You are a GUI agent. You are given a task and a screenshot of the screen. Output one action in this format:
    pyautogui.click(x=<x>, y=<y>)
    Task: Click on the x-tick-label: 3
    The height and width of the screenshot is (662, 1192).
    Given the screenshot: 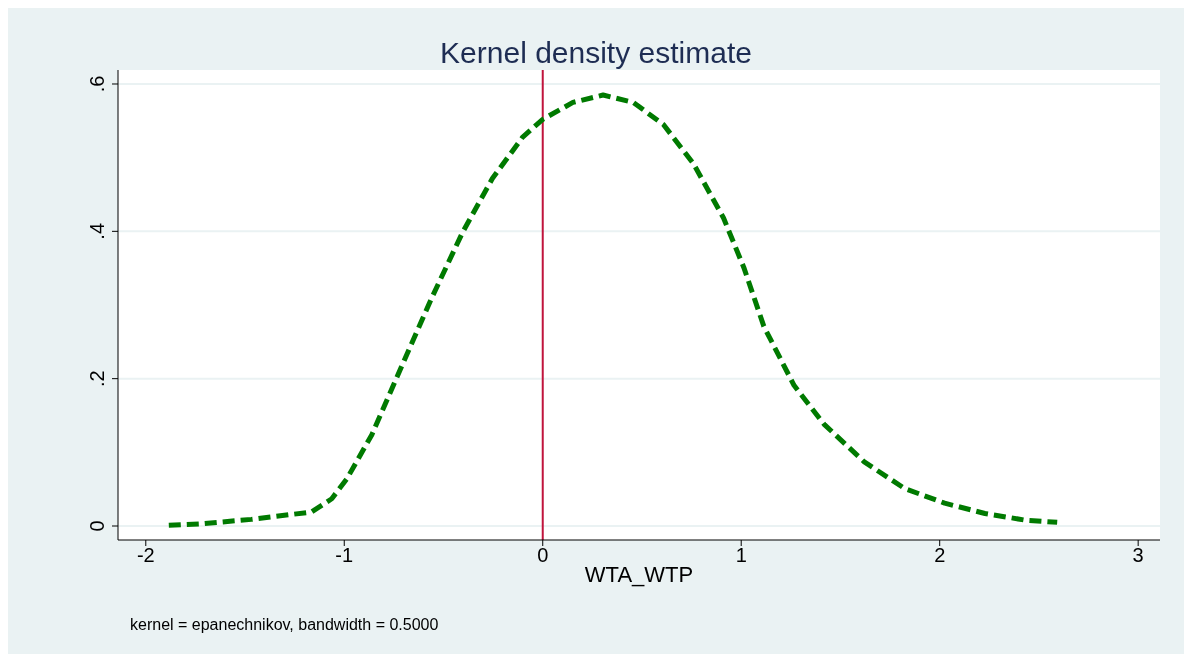 What is the action you would take?
    pyautogui.click(x=1138, y=555)
    